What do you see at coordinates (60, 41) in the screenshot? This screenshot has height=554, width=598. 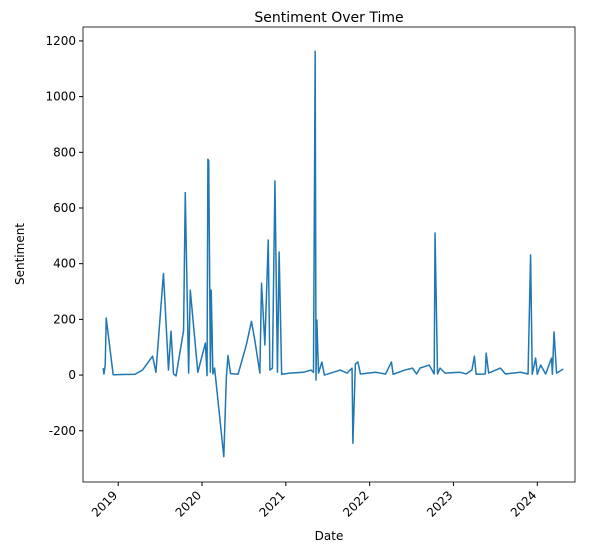 I see `y-tick-label: 1200` at bounding box center [60, 41].